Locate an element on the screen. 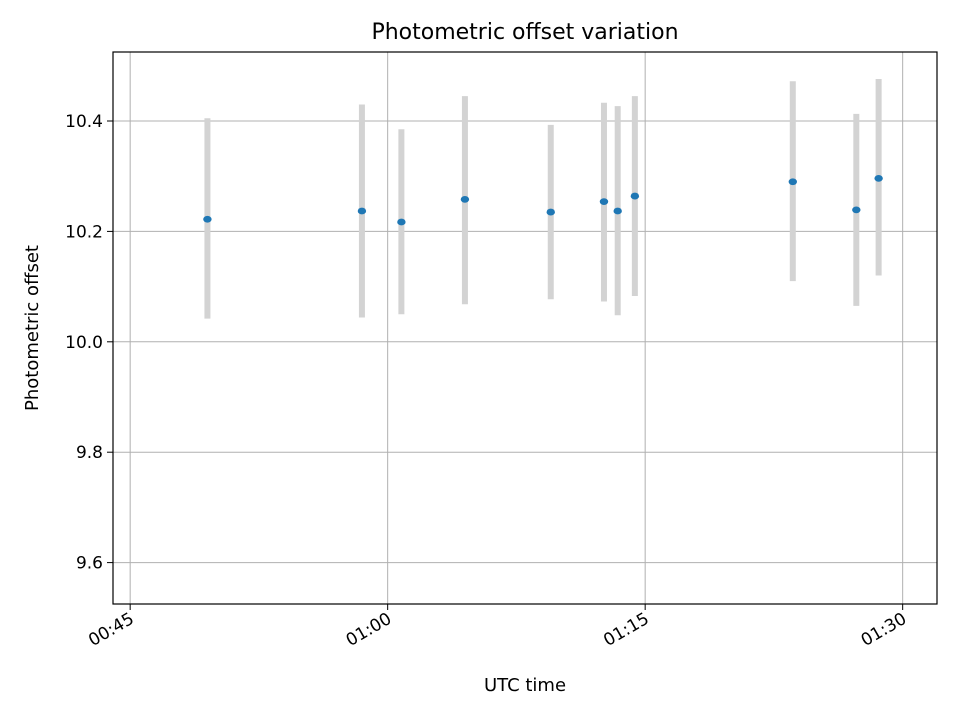 The image size is (960, 720). y-axis-label: Photometric offset is located at coordinates (32, 328).